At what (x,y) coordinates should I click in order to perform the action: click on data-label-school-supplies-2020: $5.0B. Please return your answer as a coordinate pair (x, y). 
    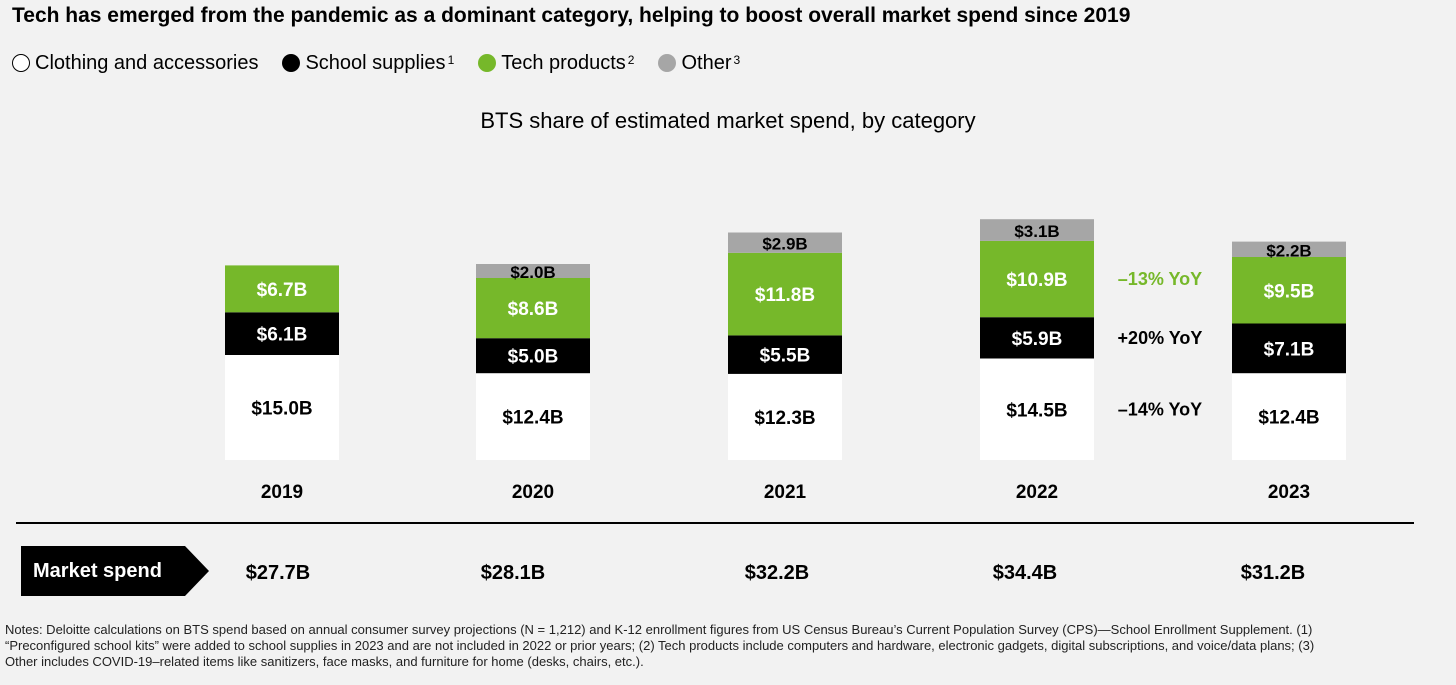
    Looking at the image, I should click on (533, 357).